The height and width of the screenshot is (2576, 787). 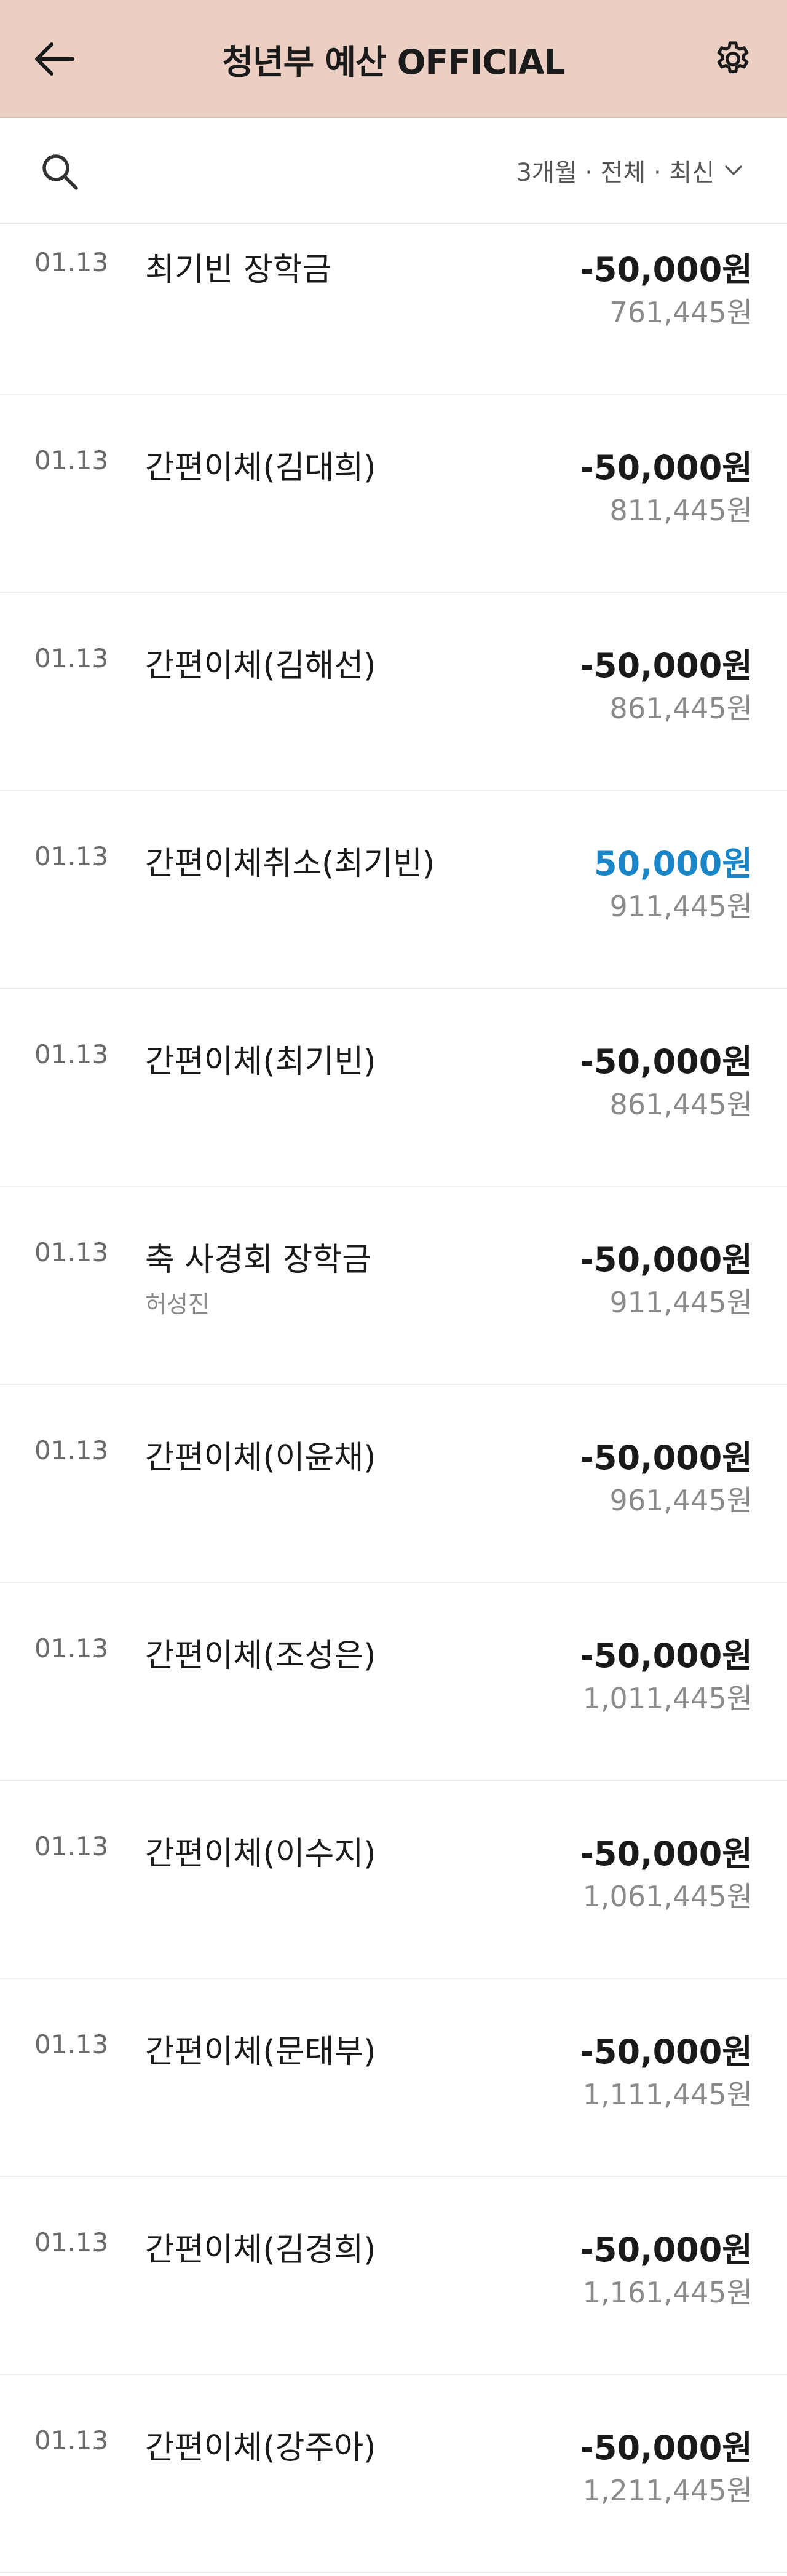 What do you see at coordinates (393, 692) in the screenshot?
I see `transaction-row: 01.13 간편이체(김해선) -50,000원 861,445원` at bounding box center [393, 692].